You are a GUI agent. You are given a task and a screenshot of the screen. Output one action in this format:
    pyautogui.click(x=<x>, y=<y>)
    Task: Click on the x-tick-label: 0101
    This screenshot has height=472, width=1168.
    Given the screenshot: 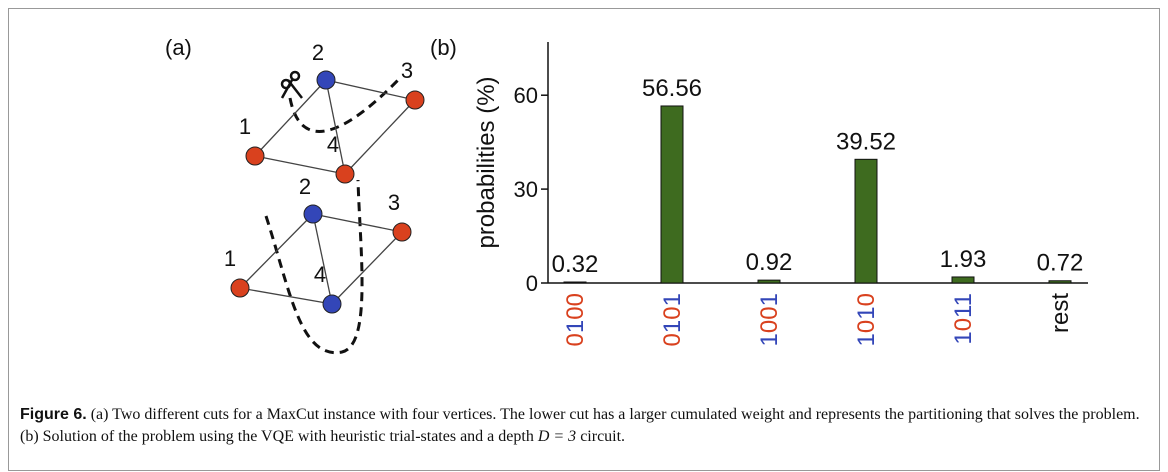 What is the action you would take?
    pyautogui.click(x=672, y=319)
    